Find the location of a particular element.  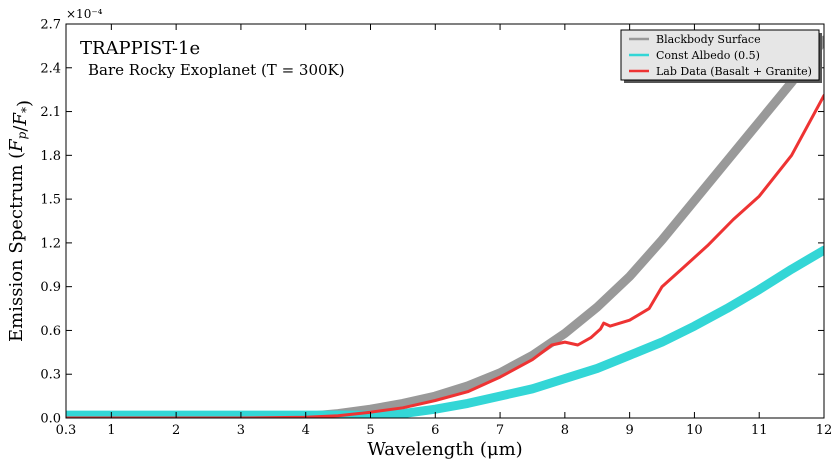

y-tick-label: 2.4 is located at coordinates (50, 68).